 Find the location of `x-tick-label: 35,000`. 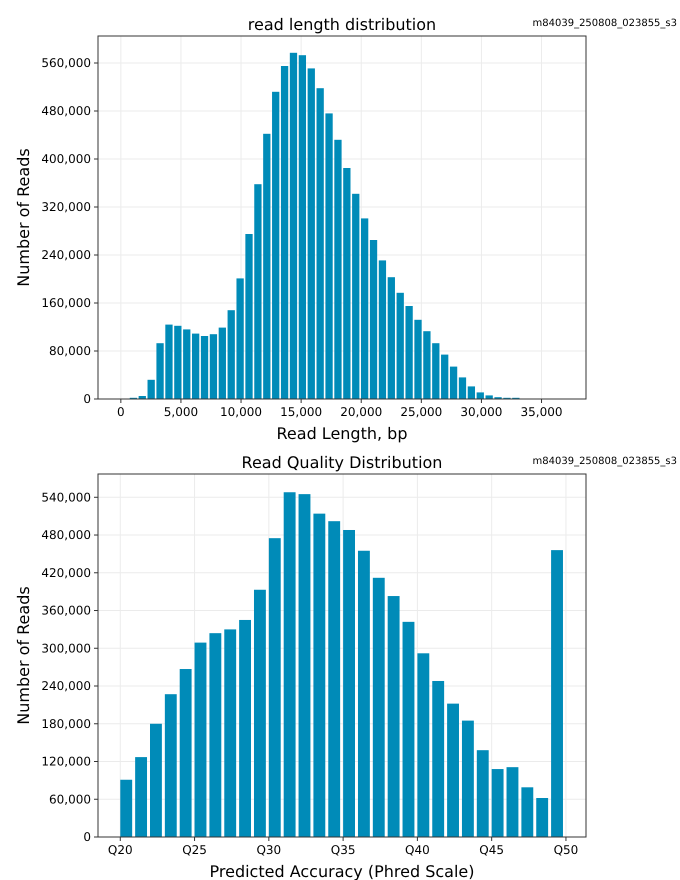

x-tick-label: 35,000 is located at coordinates (541, 412).